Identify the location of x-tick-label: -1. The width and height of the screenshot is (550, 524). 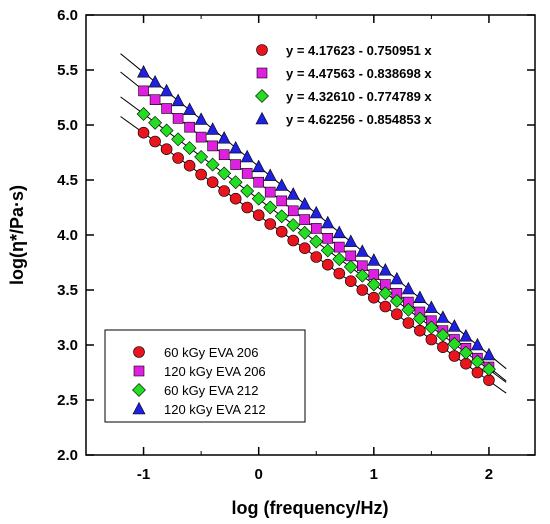
(143, 474).